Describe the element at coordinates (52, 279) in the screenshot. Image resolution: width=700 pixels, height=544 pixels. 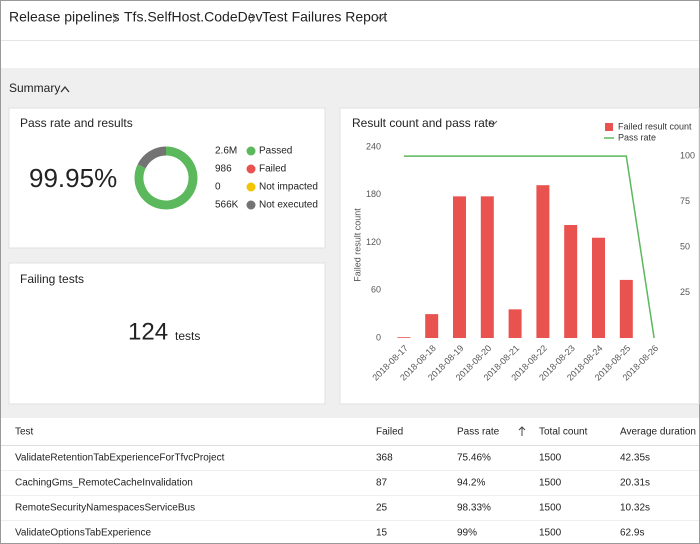
I see `card-title: Failing tests` at that location.